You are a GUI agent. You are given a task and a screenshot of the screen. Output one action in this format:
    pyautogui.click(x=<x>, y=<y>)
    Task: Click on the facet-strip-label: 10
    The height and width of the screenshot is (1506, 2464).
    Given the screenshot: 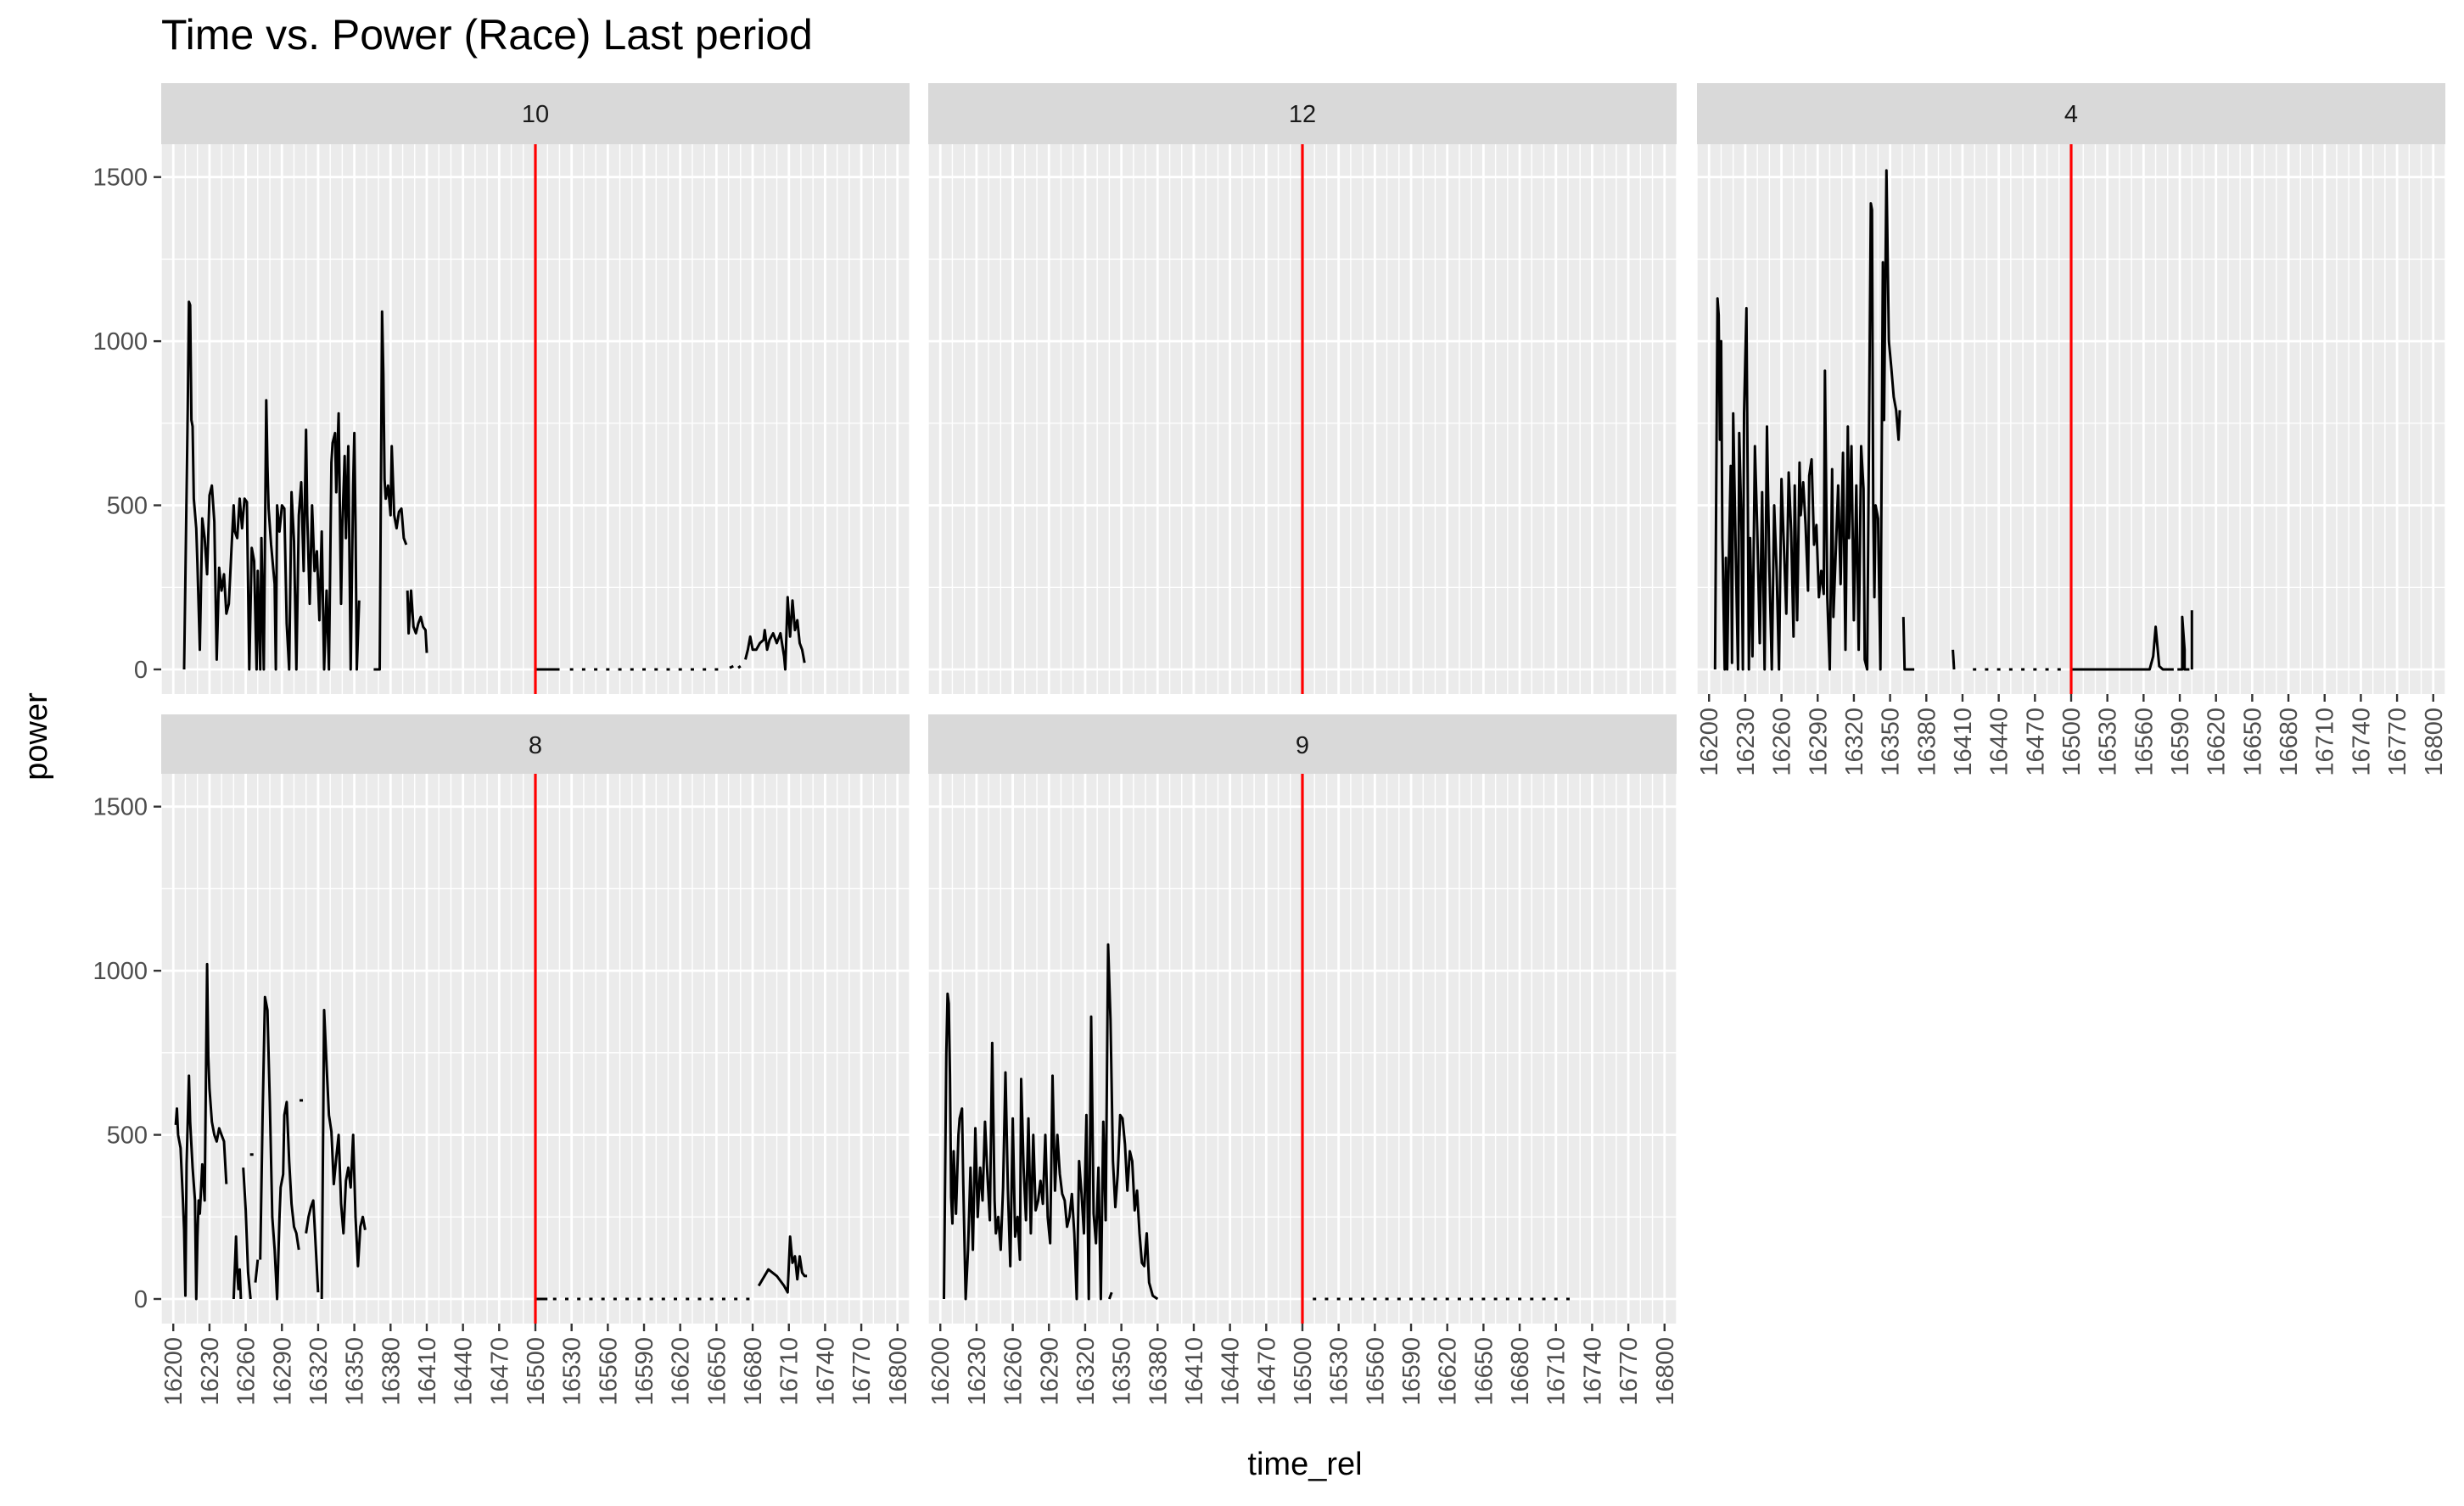 What is the action you would take?
    pyautogui.click(x=535, y=115)
    